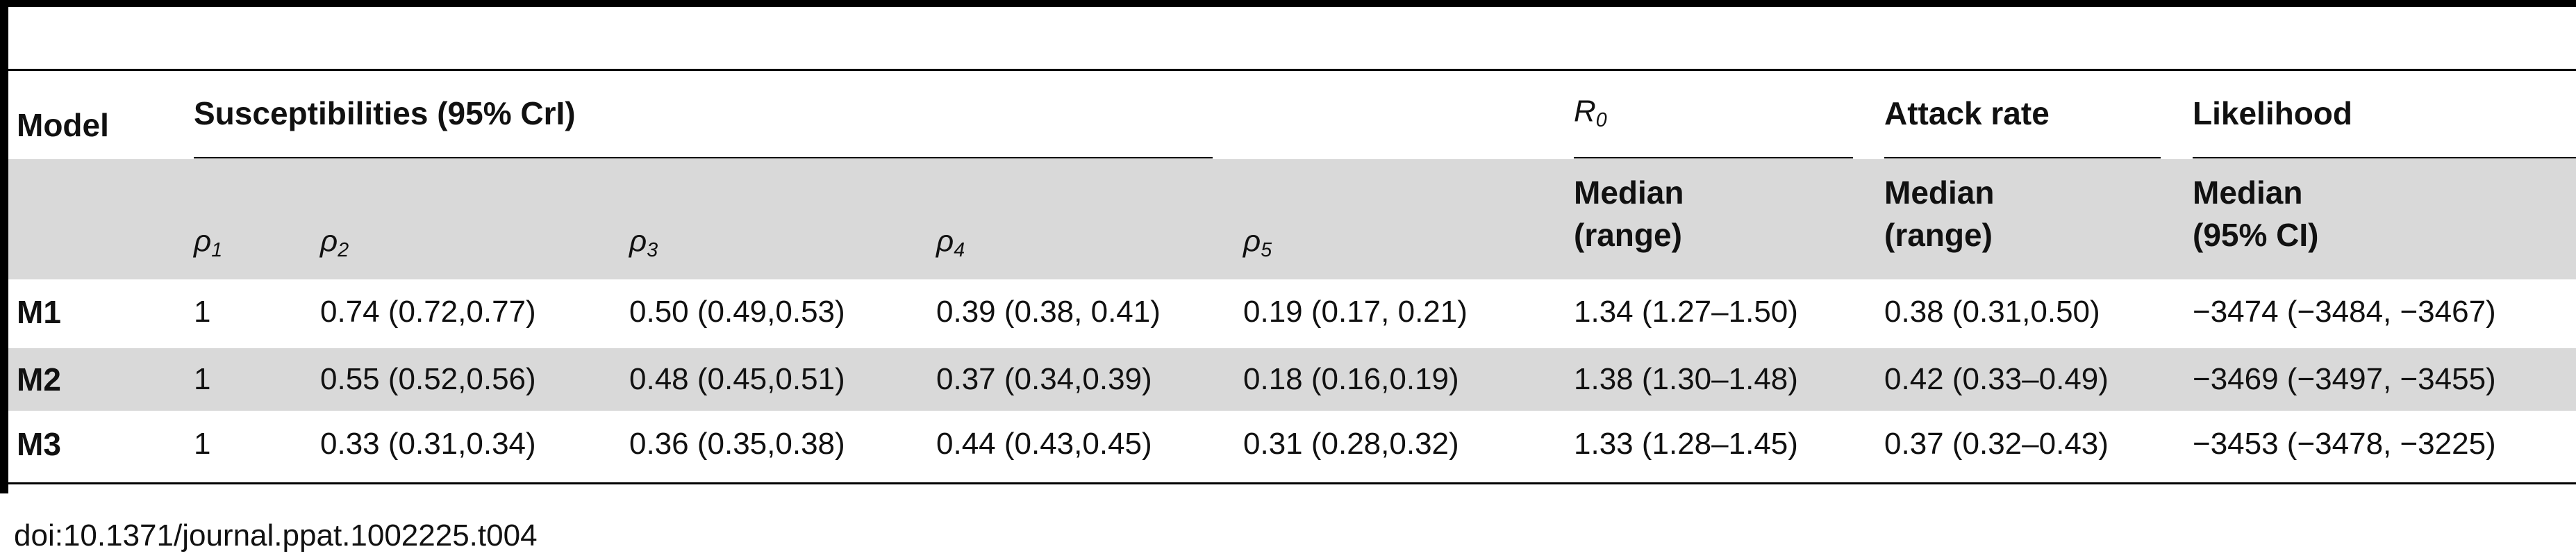 The height and width of the screenshot is (556, 2576). Describe the element at coordinates (1044, 444) in the screenshot. I see `table-cell: 0.44 (0.43,0.45)` at that location.